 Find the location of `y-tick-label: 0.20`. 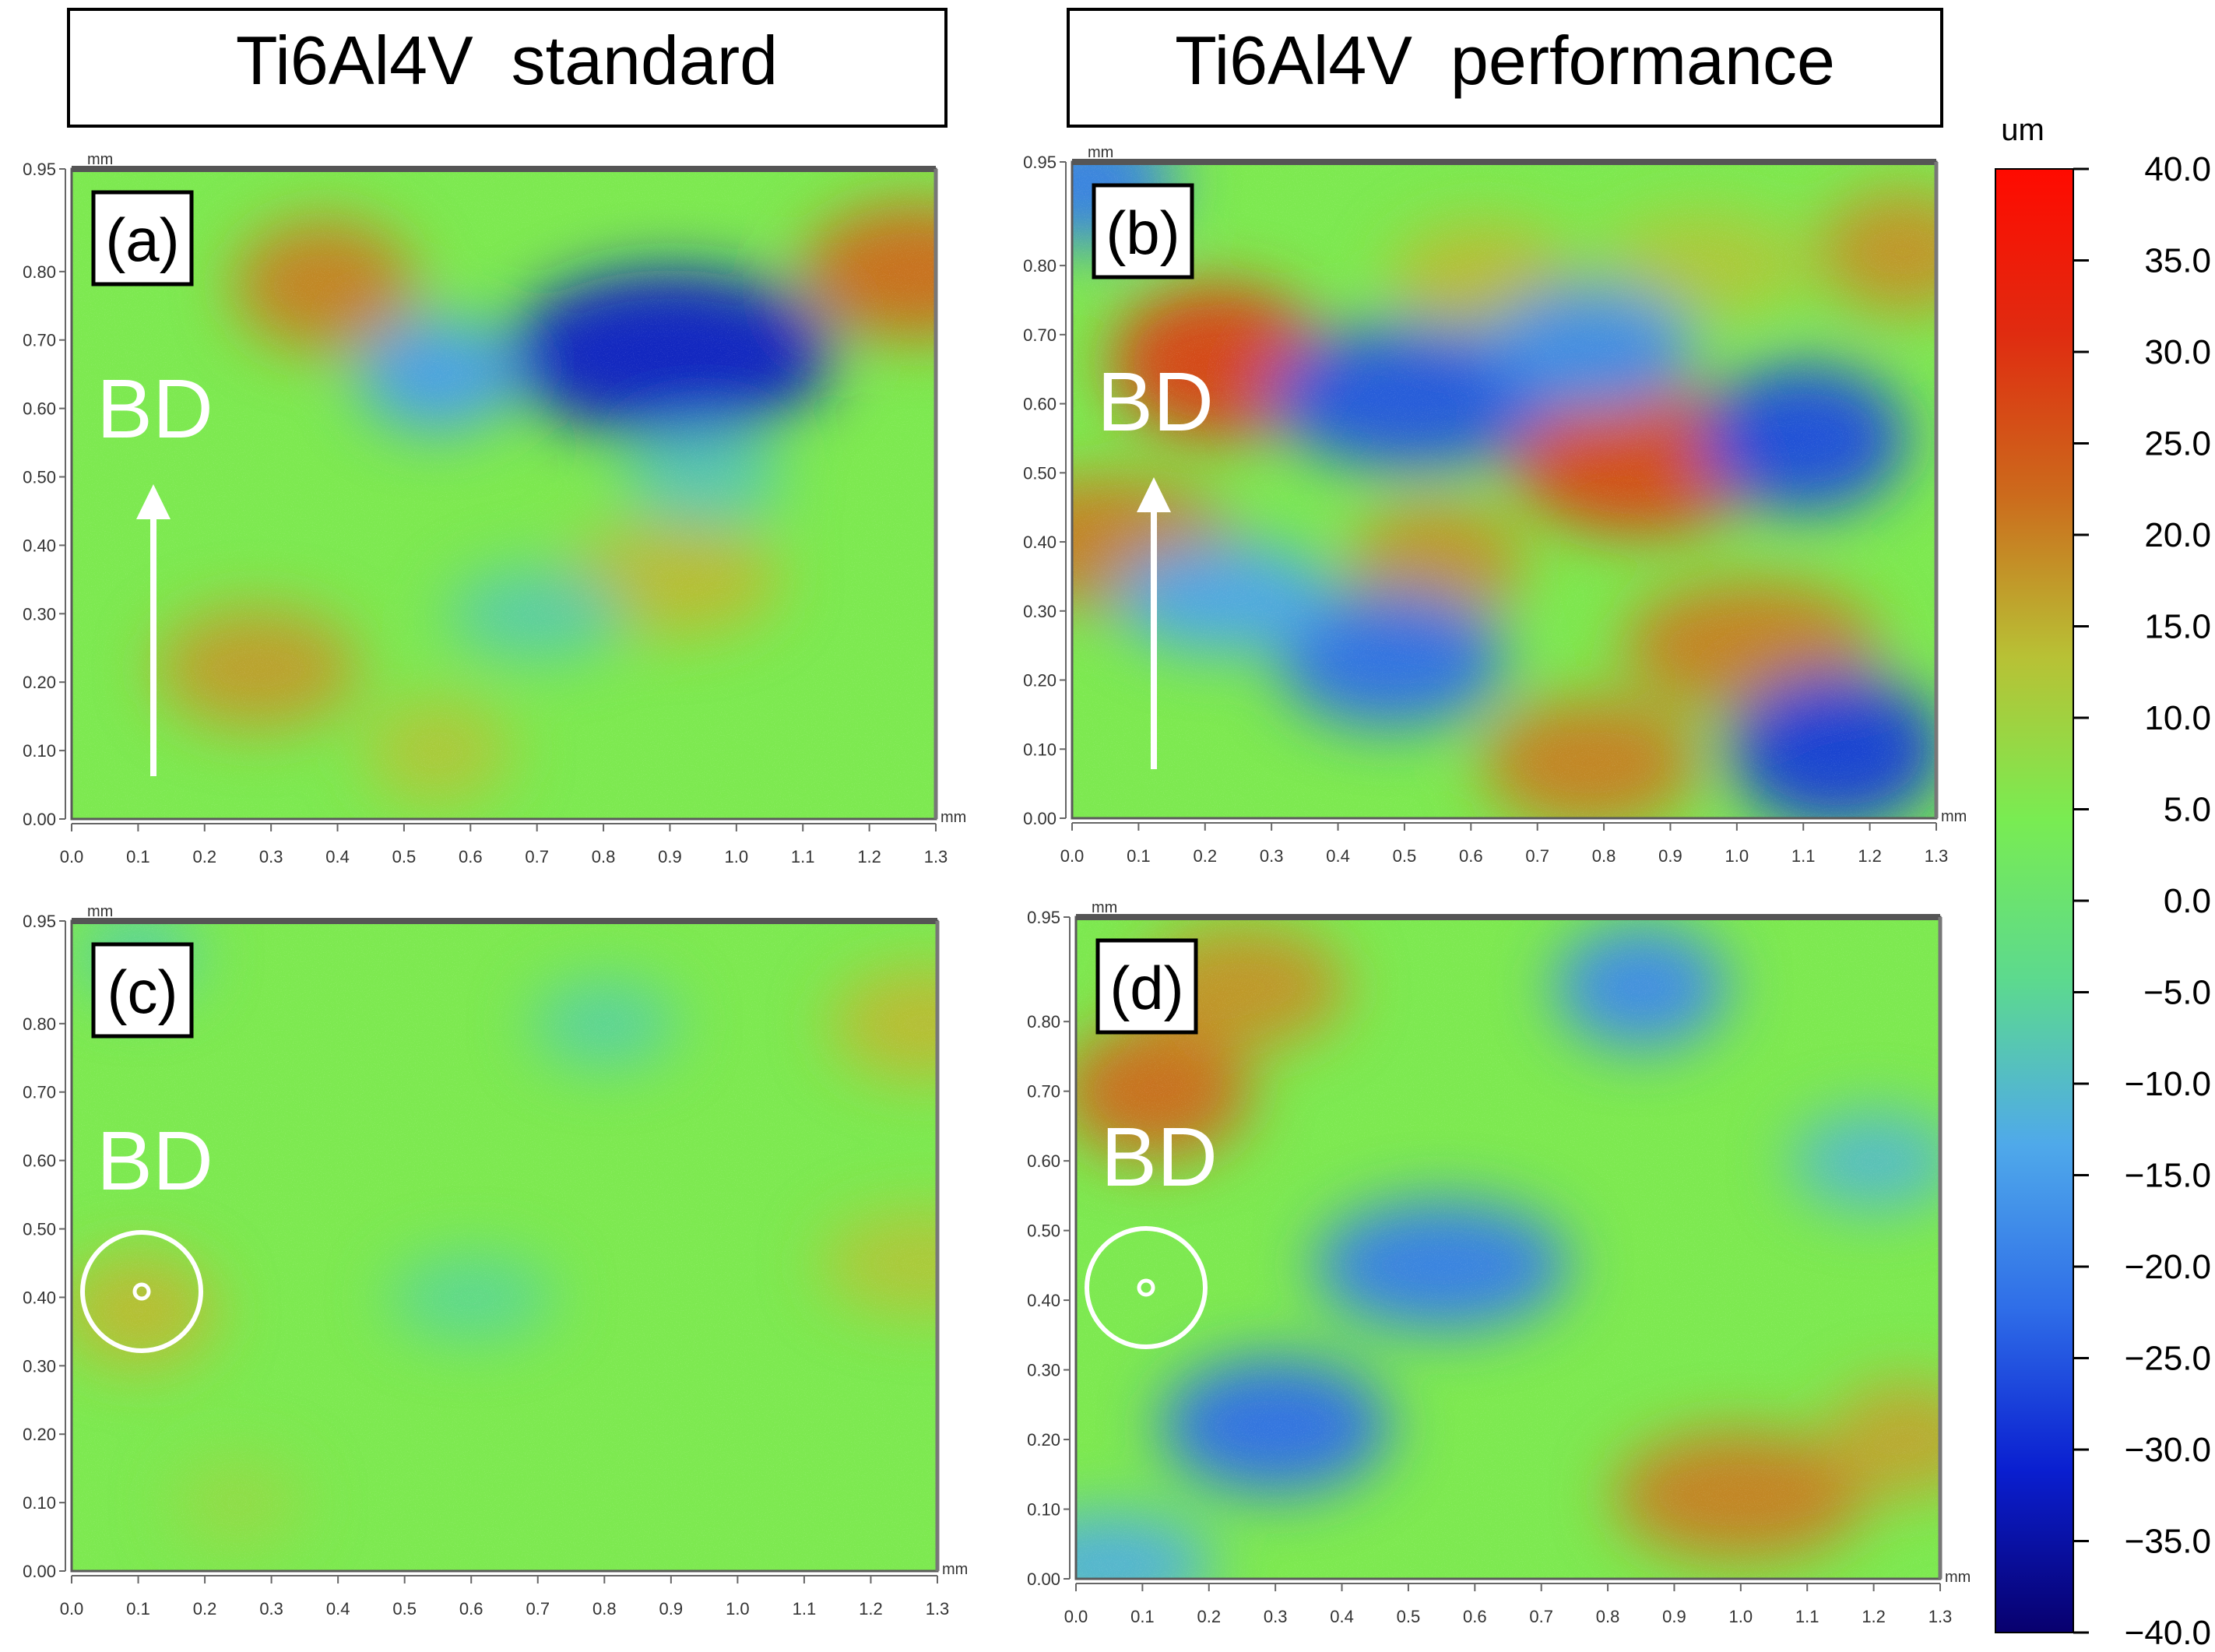

y-tick-label: 0.20 is located at coordinates (1044, 1440).